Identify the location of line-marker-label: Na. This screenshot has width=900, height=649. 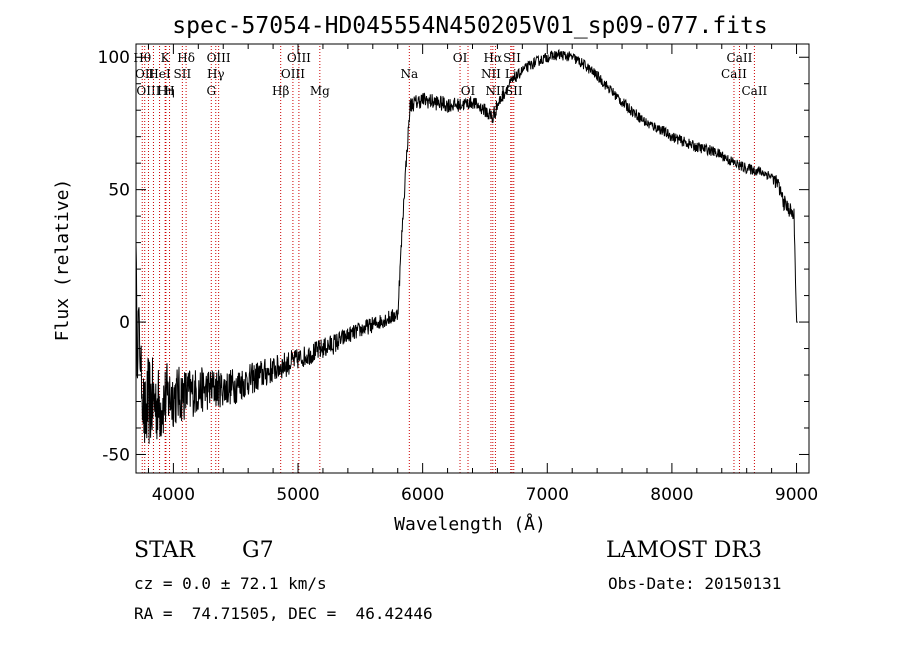
(409, 74).